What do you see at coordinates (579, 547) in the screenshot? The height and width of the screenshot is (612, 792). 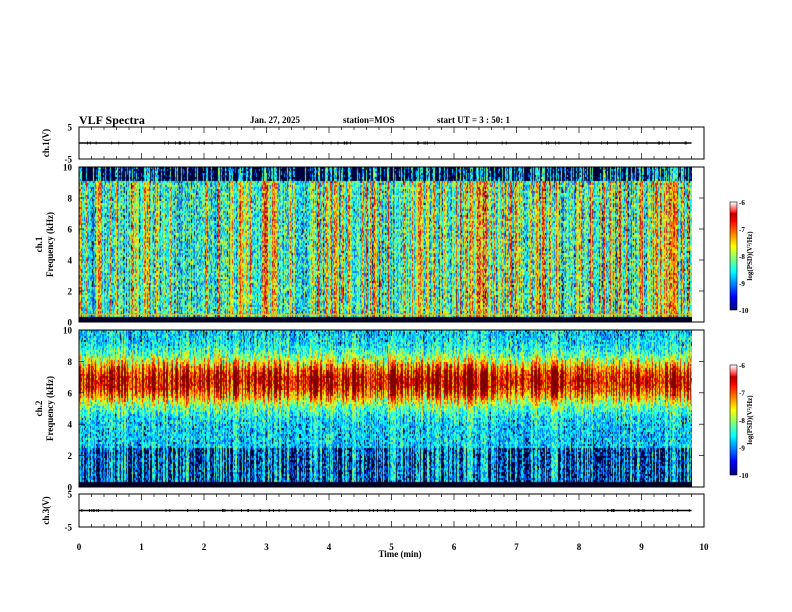 I see `x-tick-label: 8` at bounding box center [579, 547].